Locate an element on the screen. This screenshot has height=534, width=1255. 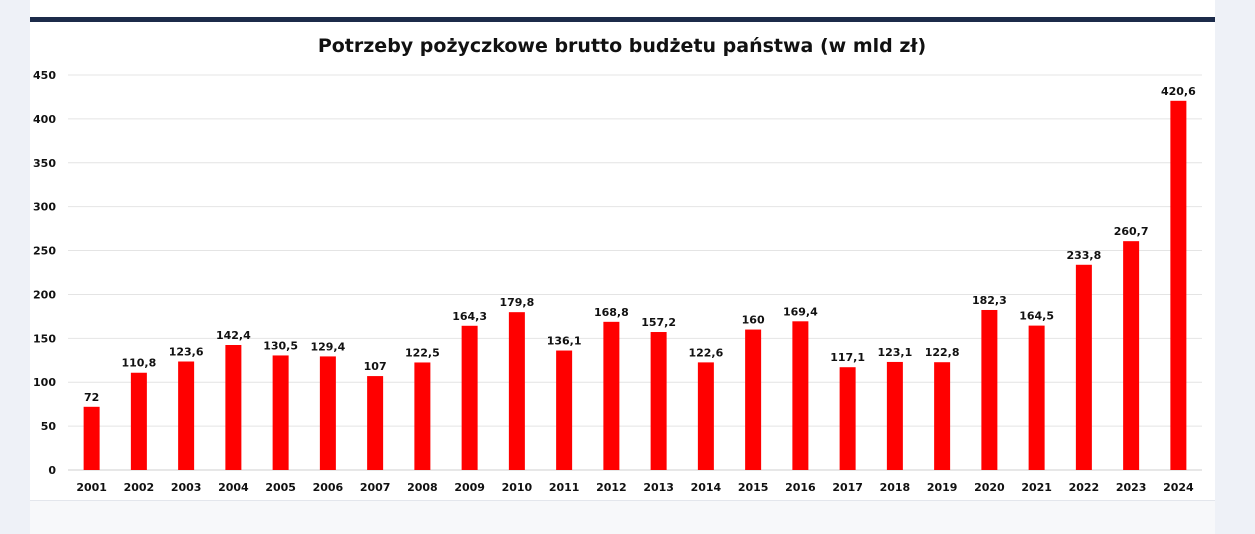
bar-2015 is located at coordinates (753, 399).